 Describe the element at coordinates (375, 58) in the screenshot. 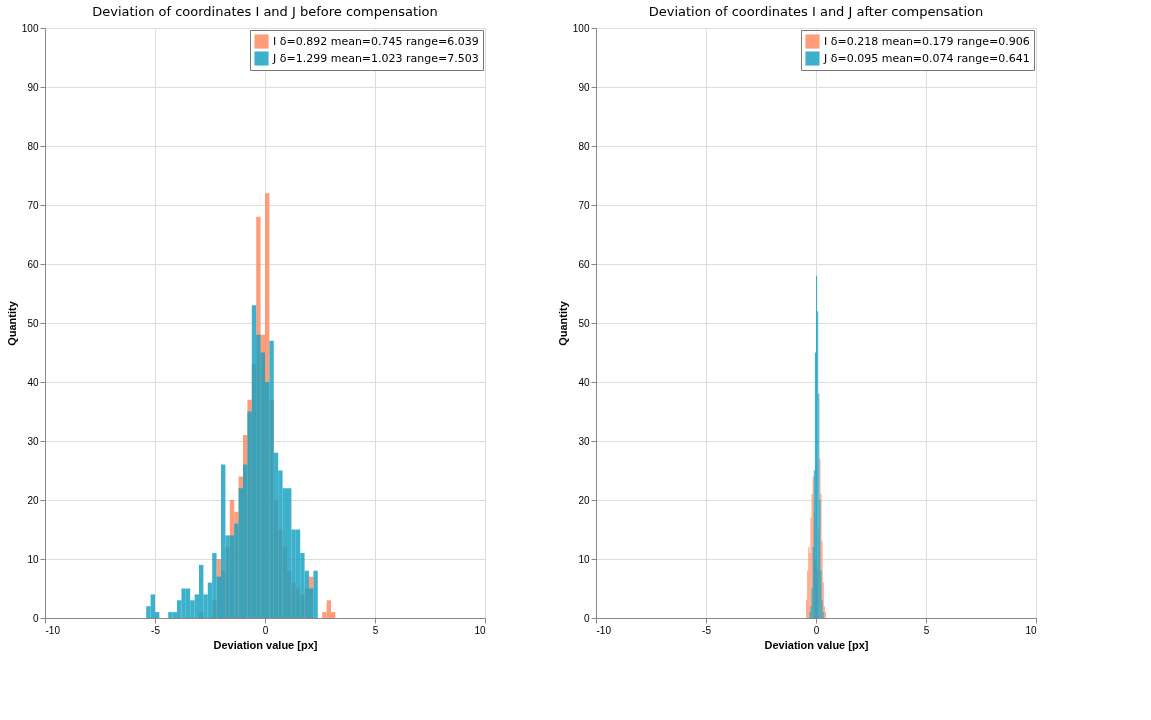

I see `legend-label: J δ=1.299 mean=1.023 range=7.503` at that location.